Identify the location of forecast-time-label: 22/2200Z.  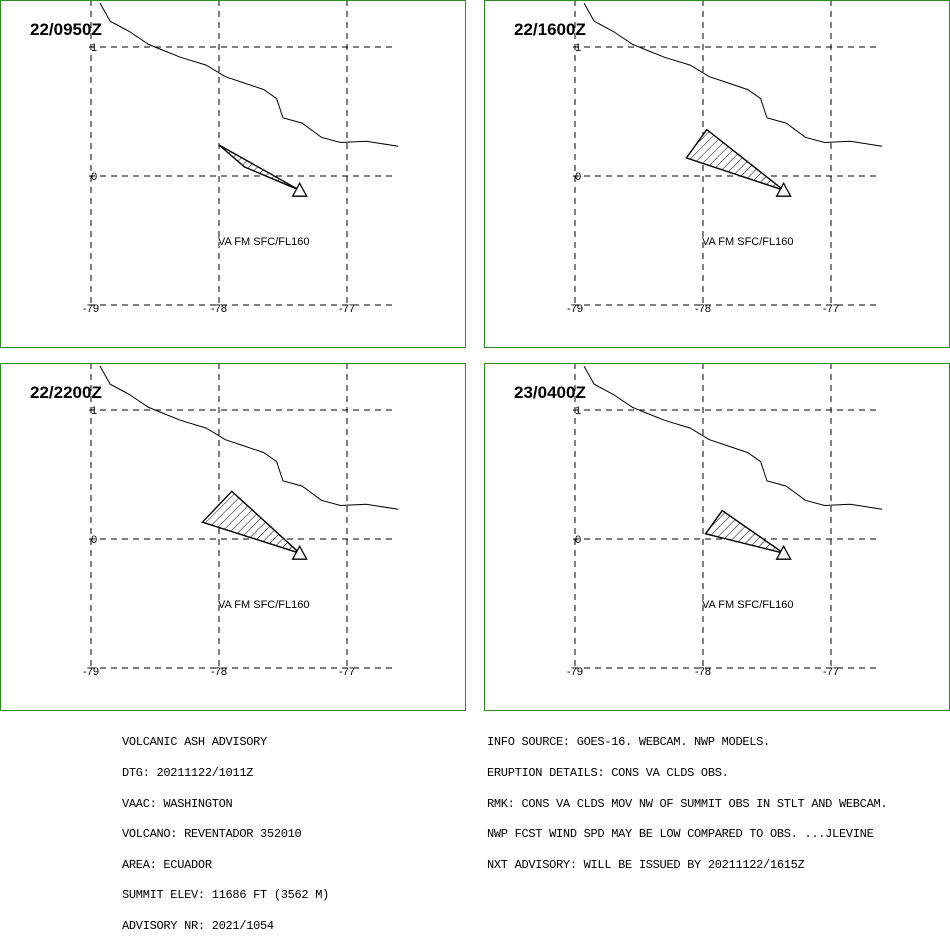
(66, 392).